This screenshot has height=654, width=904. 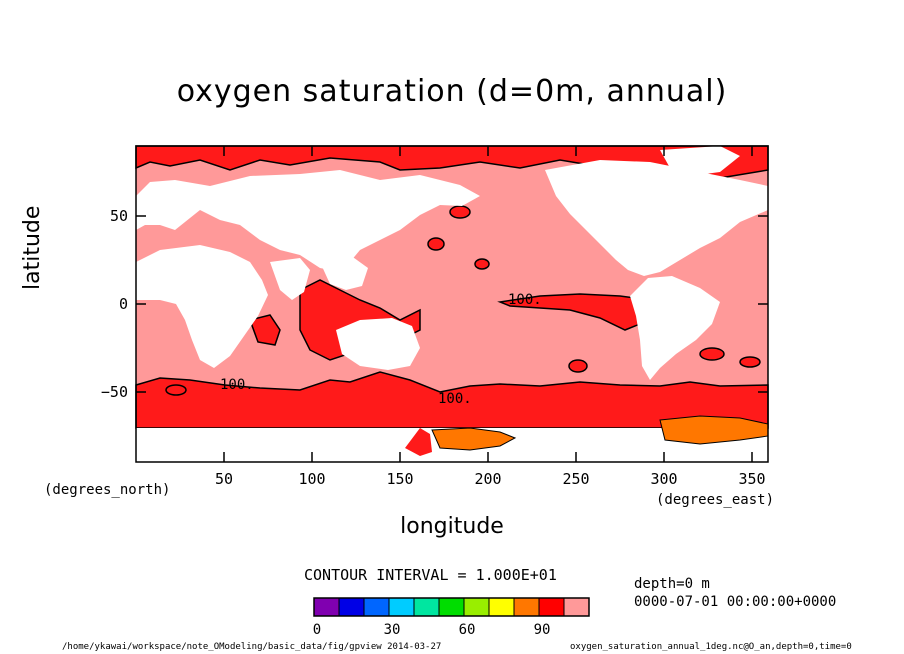 I want to click on southern-ocean-band, so click(x=452, y=400).